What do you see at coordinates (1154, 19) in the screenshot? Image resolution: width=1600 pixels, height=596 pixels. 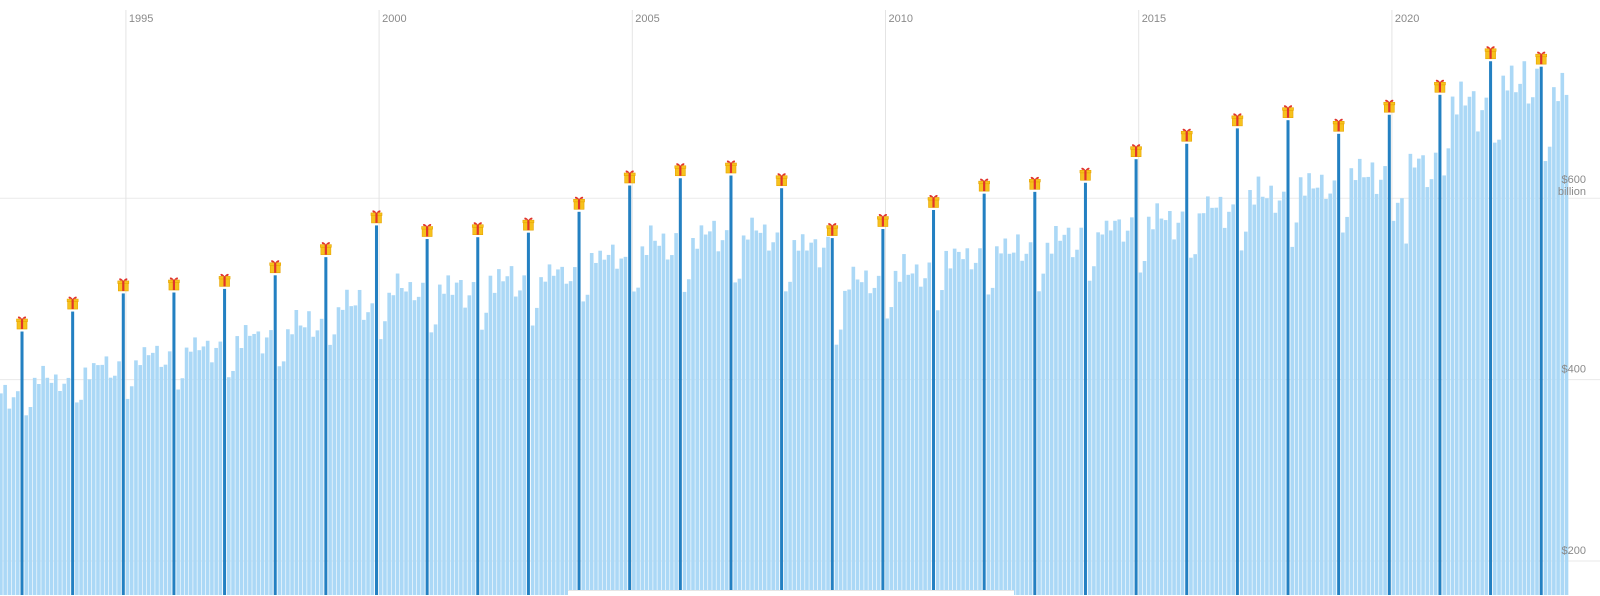 I see `x-tick-label: 2015` at bounding box center [1154, 19].